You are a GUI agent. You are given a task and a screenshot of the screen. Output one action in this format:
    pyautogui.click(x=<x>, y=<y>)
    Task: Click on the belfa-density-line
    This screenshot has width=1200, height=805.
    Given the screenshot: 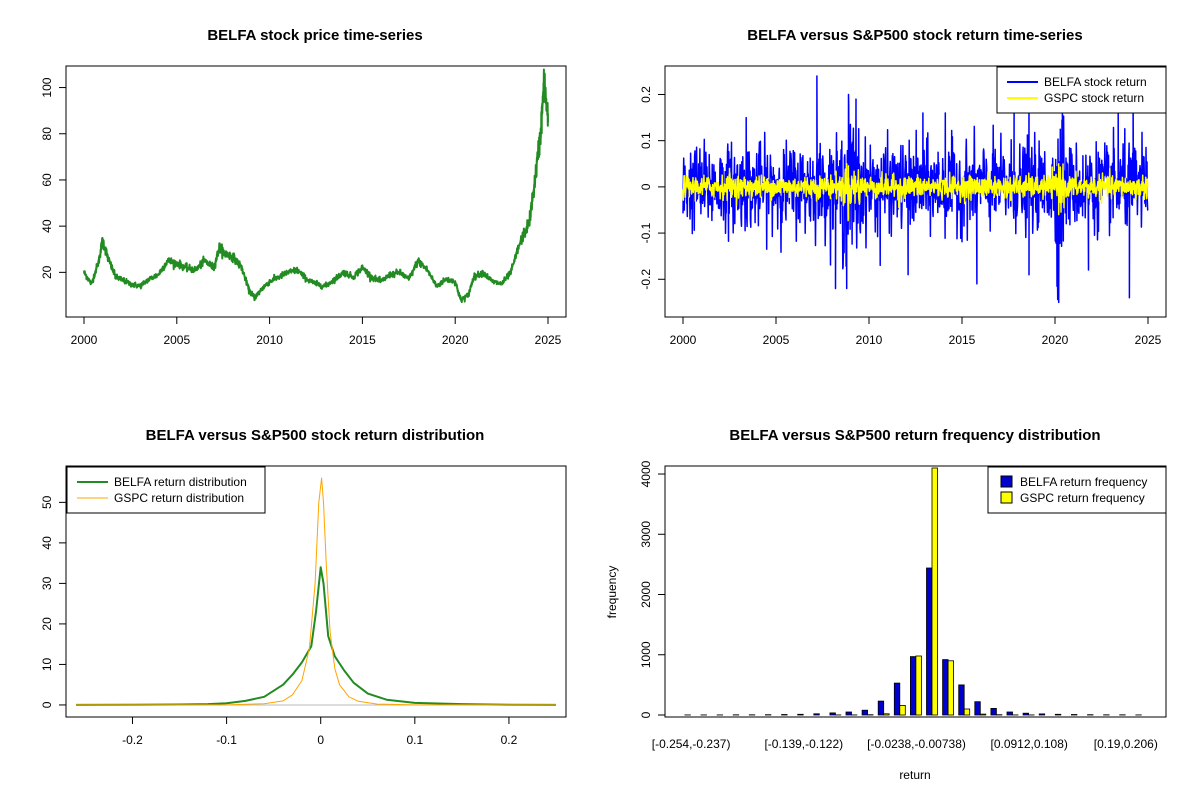 What is the action you would take?
    pyautogui.click(x=316, y=636)
    